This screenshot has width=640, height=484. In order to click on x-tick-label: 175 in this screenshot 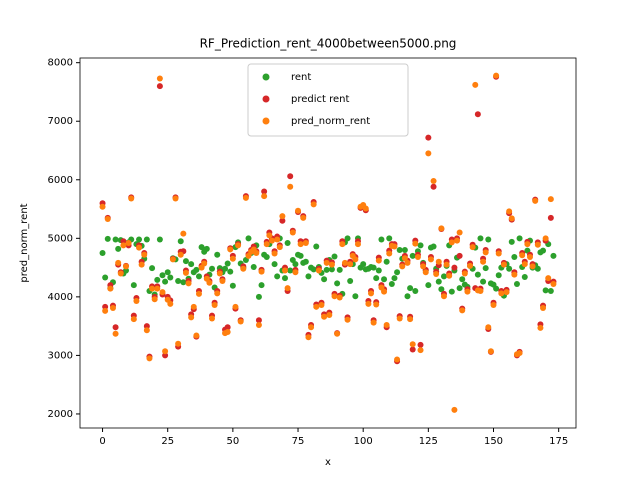, I will do `click(558, 441)`.